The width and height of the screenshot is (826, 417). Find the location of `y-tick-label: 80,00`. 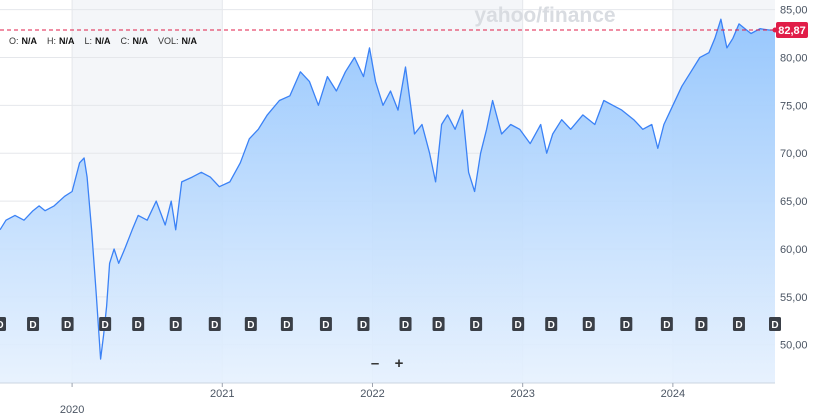

y-tick-label: 80,00 is located at coordinates (794, 58).